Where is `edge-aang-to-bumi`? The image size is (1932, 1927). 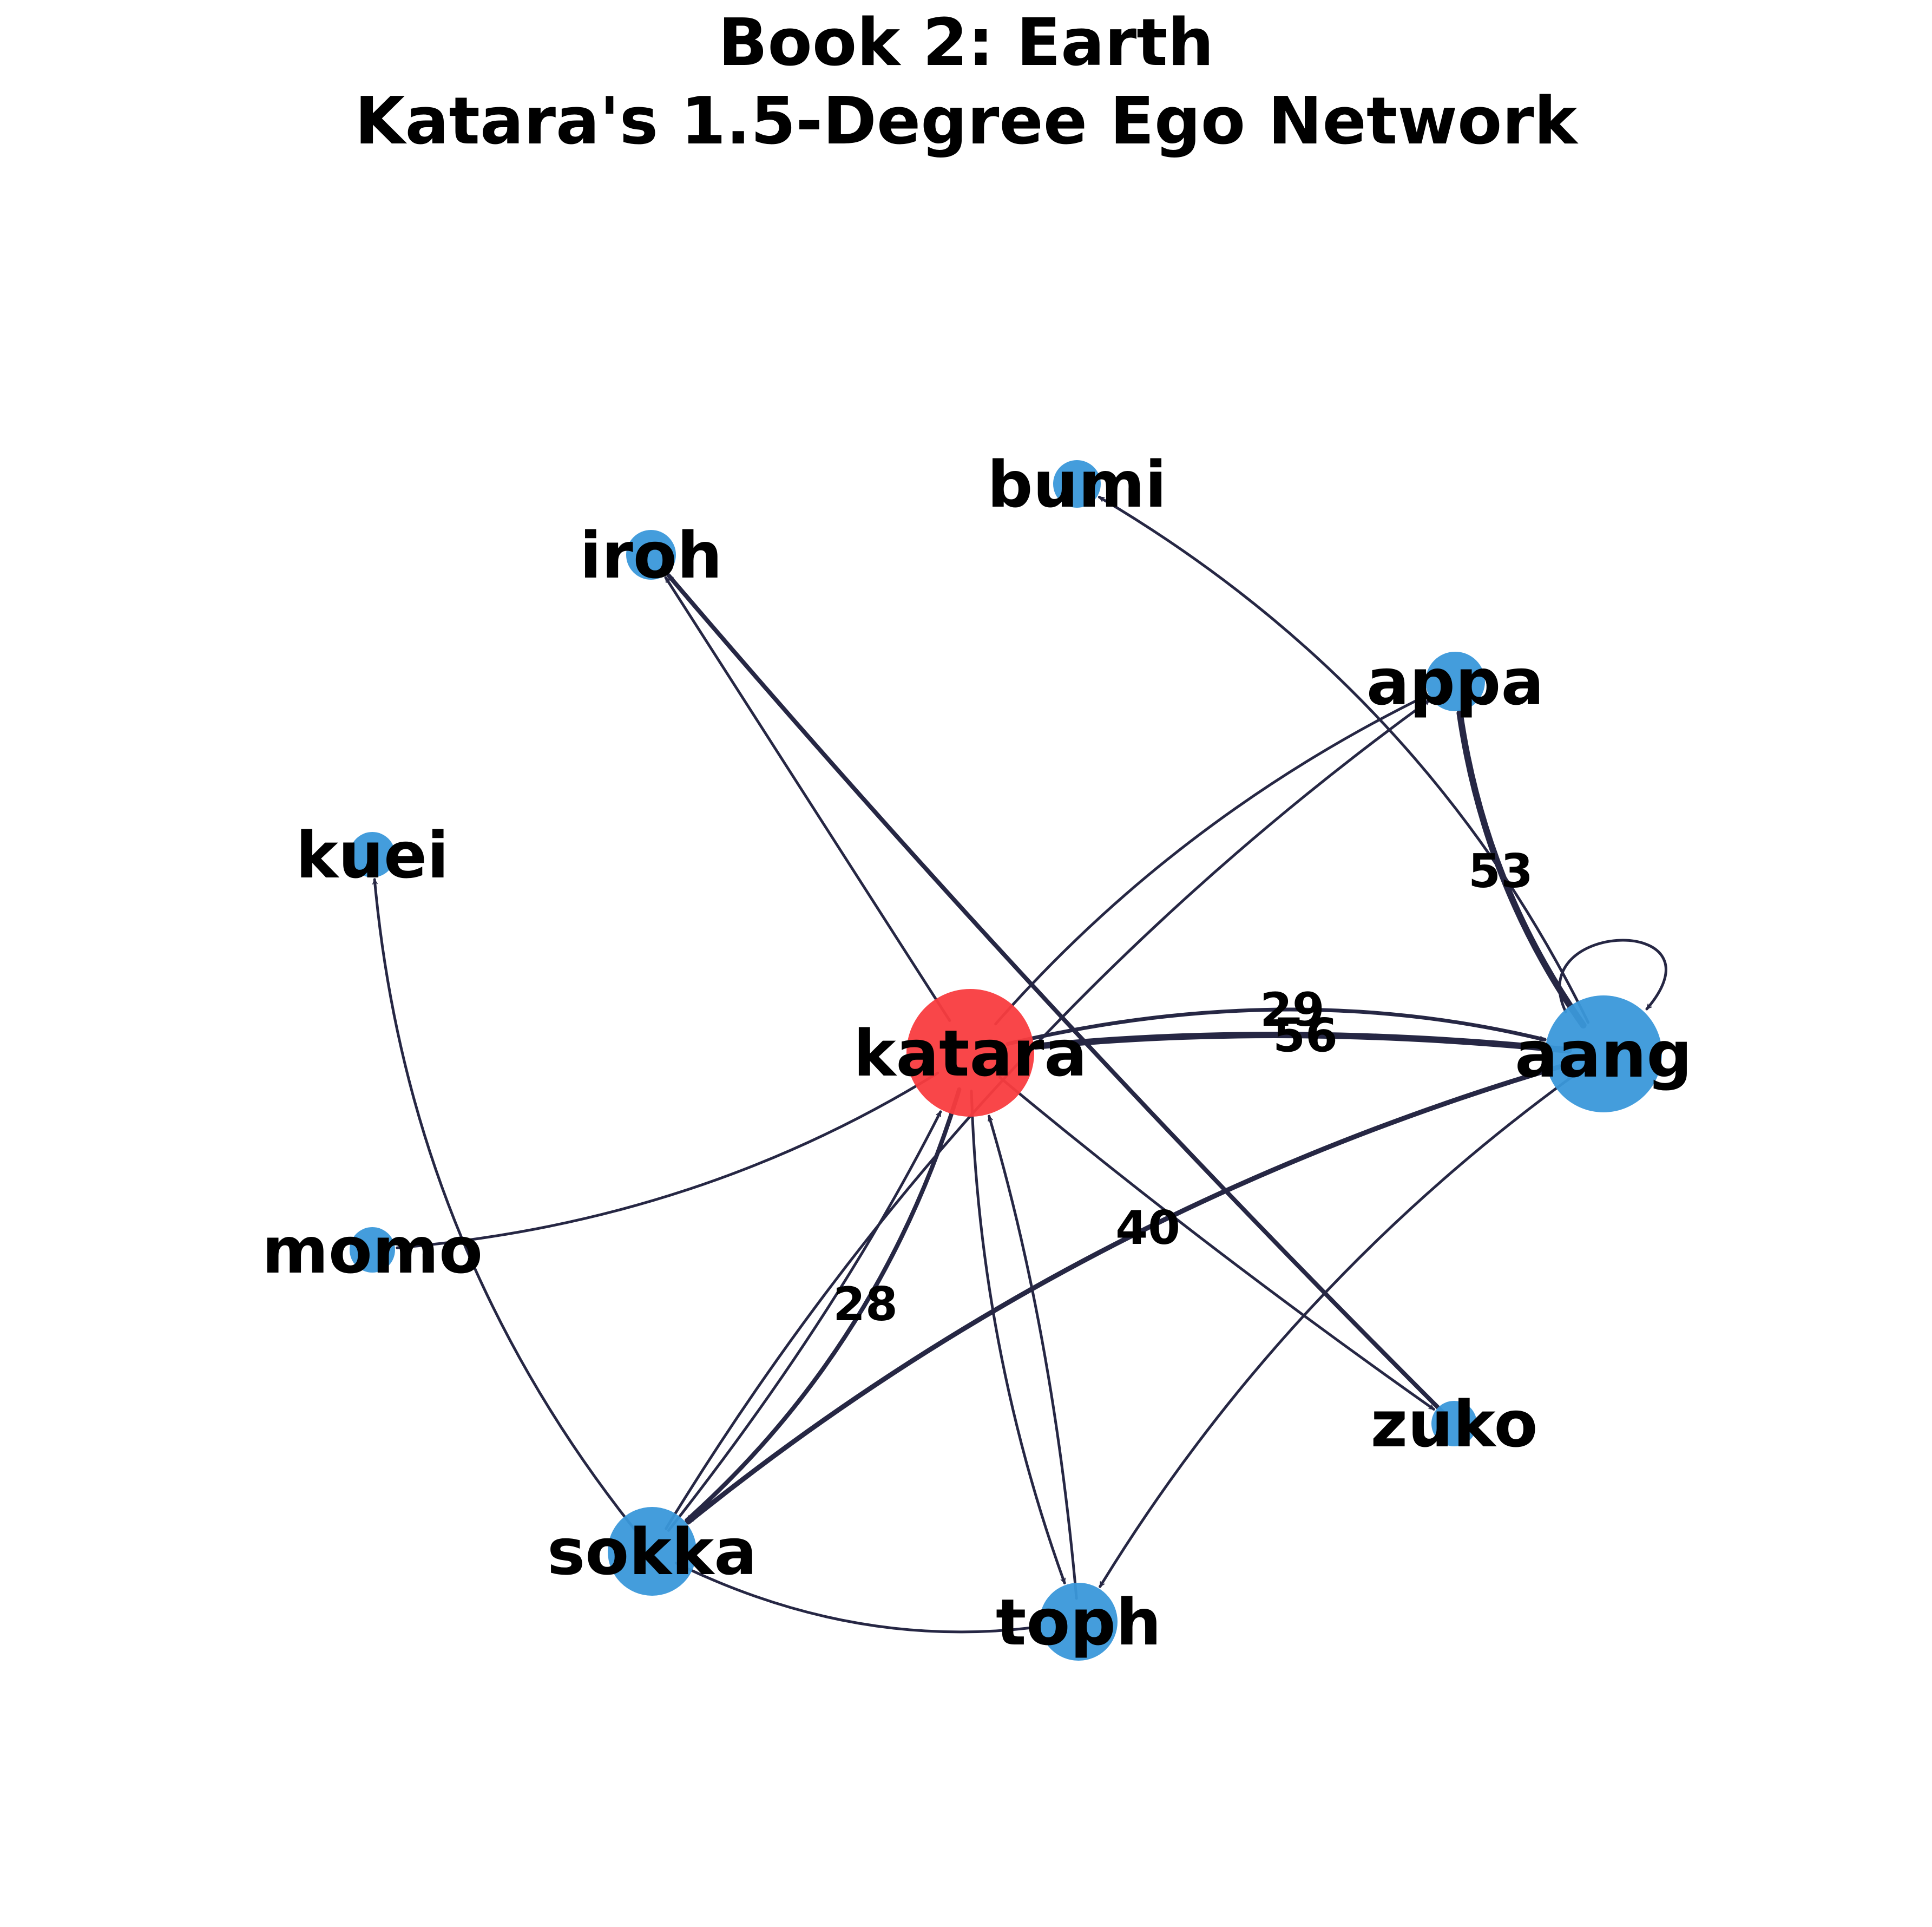
edge-aang-to-bumi is located at coordinates (1344, 760).